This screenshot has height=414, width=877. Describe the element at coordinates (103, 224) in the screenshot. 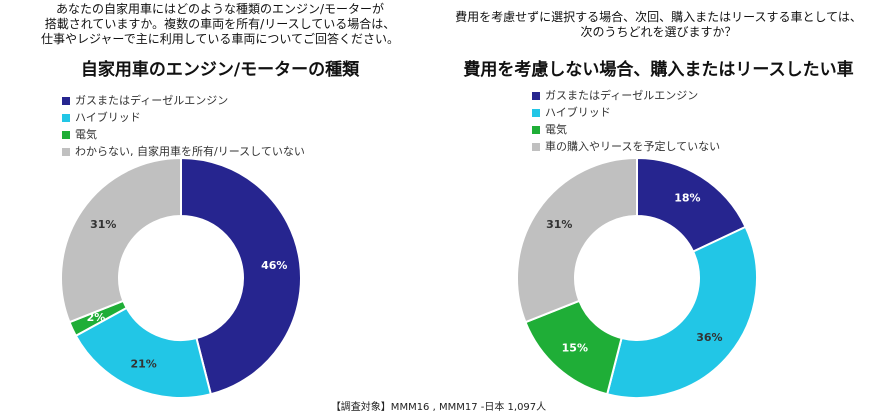

I see `donut-left-label-3: 31%` at that location.